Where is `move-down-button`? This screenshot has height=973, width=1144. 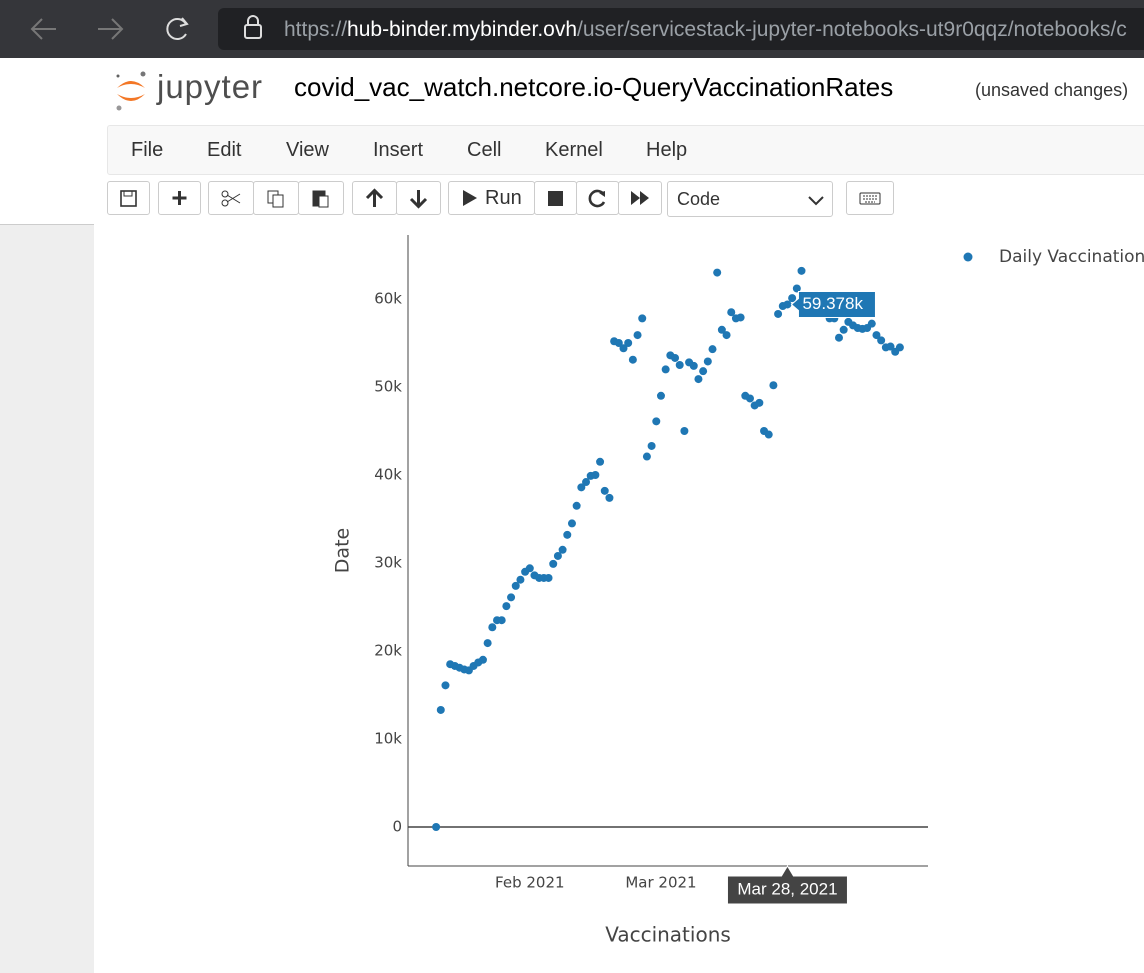
move-down-button is located at coordinates (418, 198).